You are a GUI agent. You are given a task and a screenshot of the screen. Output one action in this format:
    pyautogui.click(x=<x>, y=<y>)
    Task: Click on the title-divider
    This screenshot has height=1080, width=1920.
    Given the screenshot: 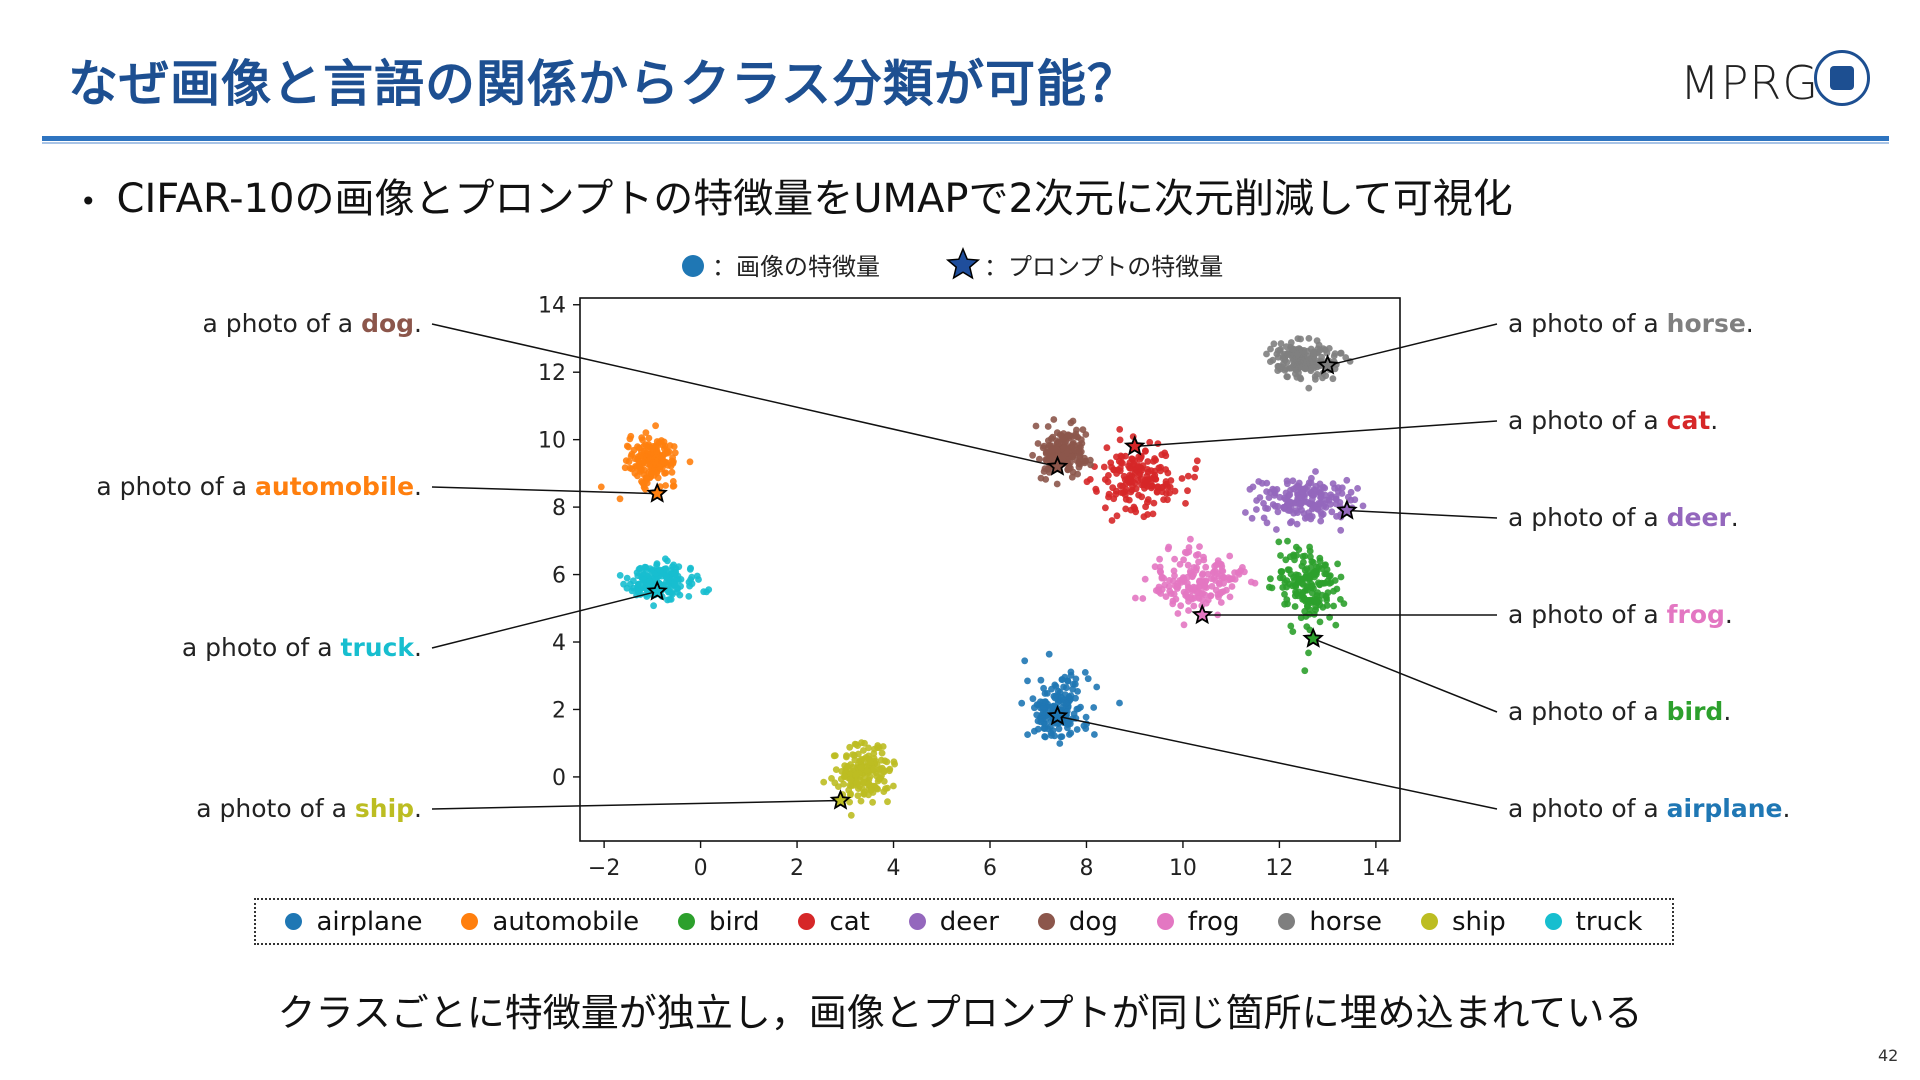 What is the action you would take?
    pyautogui.click(x=965, y=140)
    